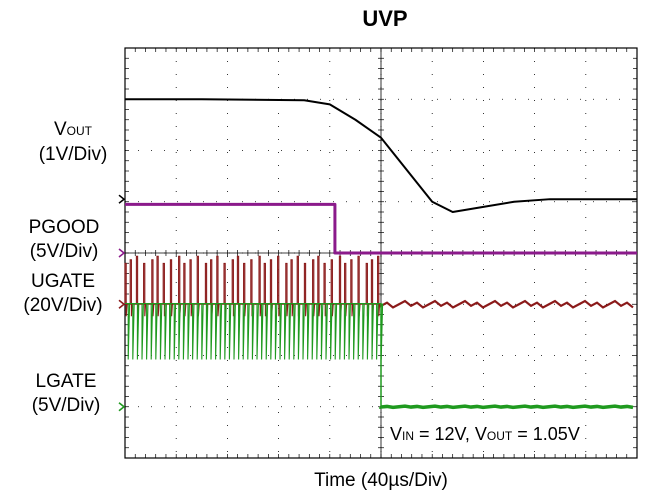 The width and height of the screenshot is (650, 503). What do you see at coordinates (381, 228) in the screenshot?
I see `pgood-waveform` at bounding box center [381, 228].